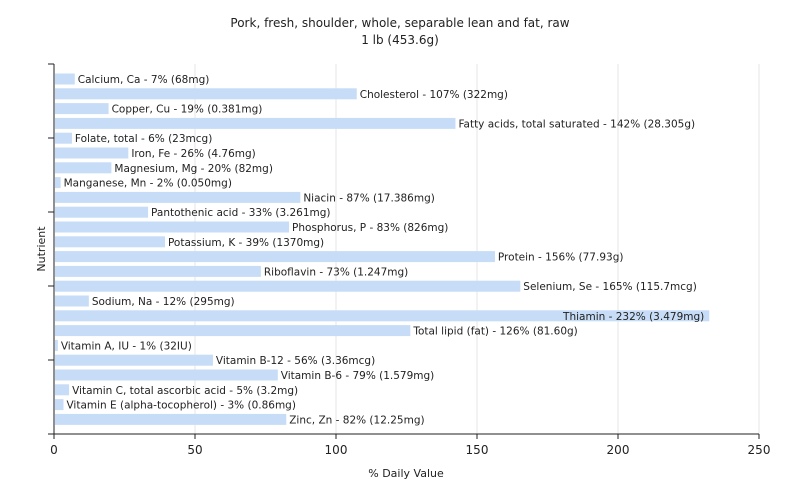 The height and width of the screenshot is (500, 800). I want to click on bar-label: Potassium, K - 39% (1370mg), so click(246, 243).